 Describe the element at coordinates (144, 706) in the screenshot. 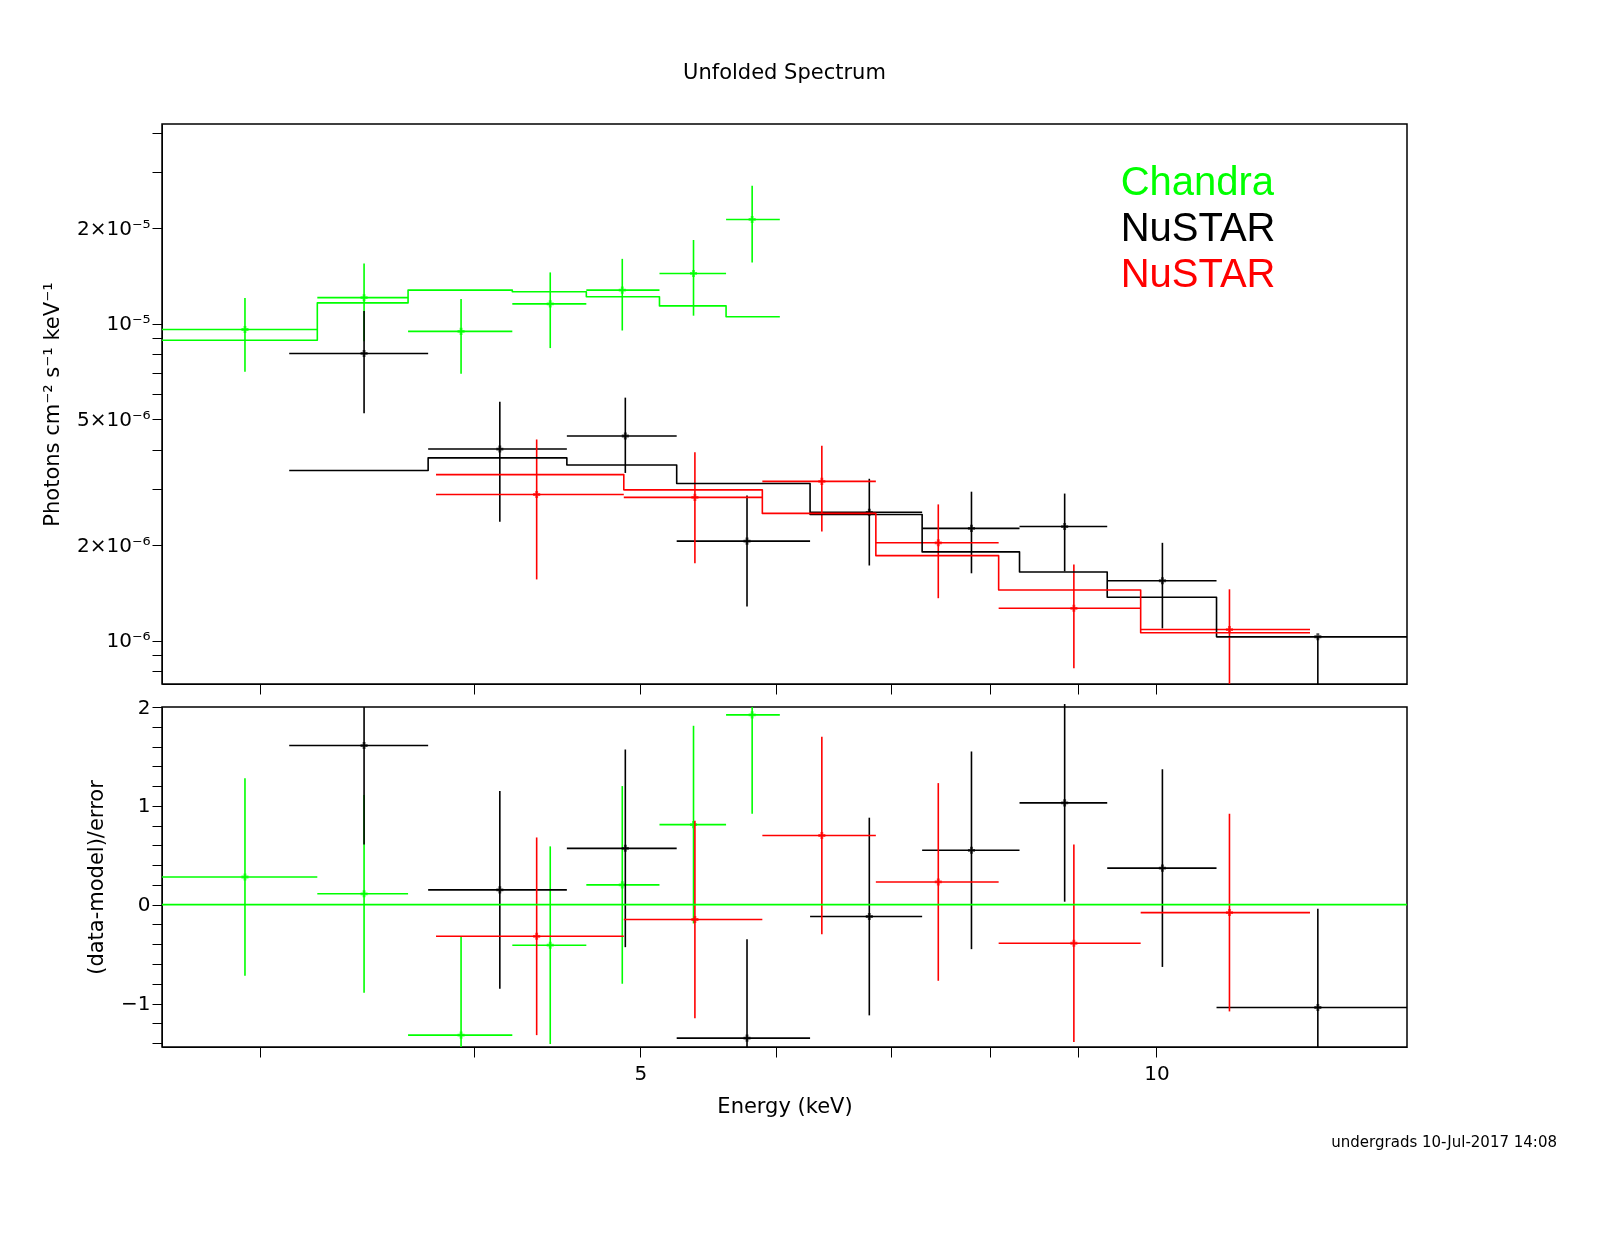

I see `y-tick-label: 2` at that location.